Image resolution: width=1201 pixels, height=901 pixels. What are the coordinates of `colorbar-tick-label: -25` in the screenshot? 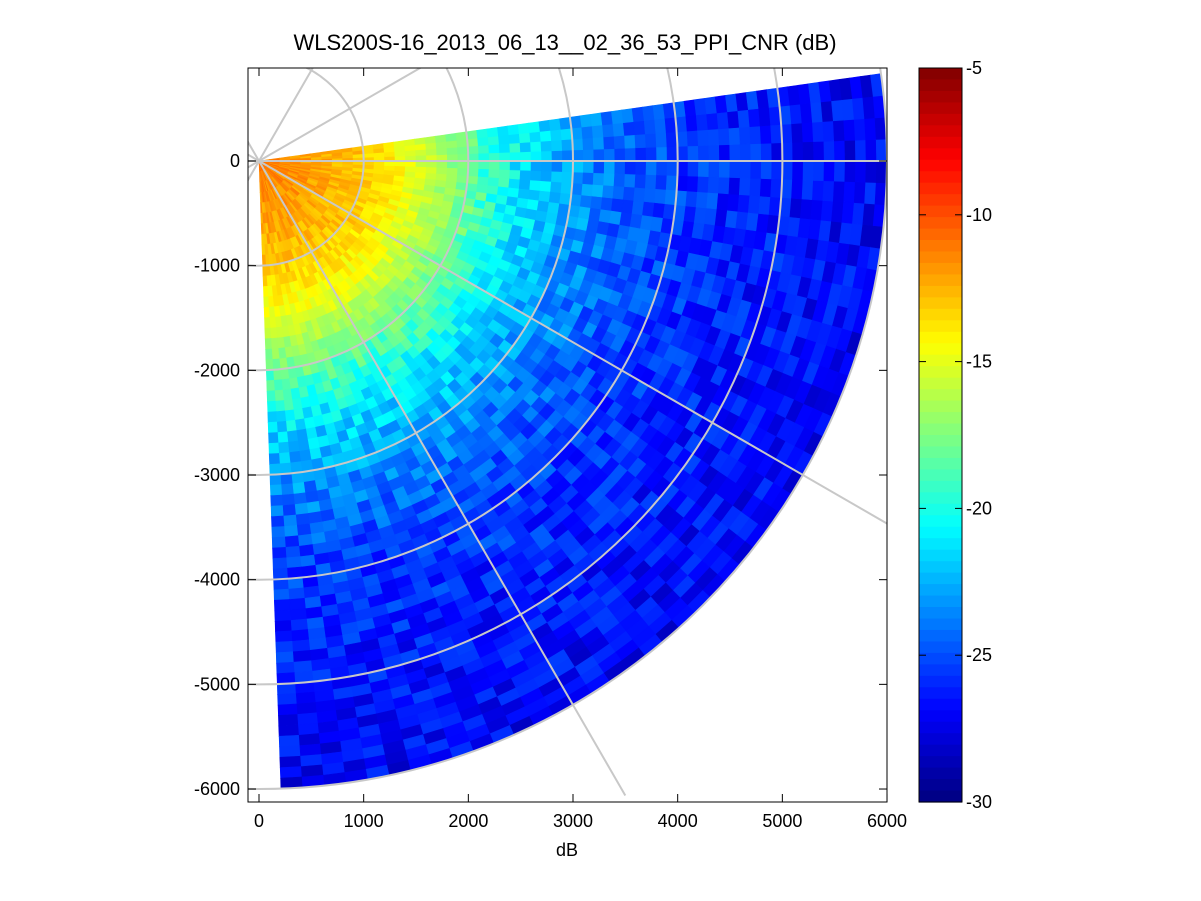 It's located at (979, 655).